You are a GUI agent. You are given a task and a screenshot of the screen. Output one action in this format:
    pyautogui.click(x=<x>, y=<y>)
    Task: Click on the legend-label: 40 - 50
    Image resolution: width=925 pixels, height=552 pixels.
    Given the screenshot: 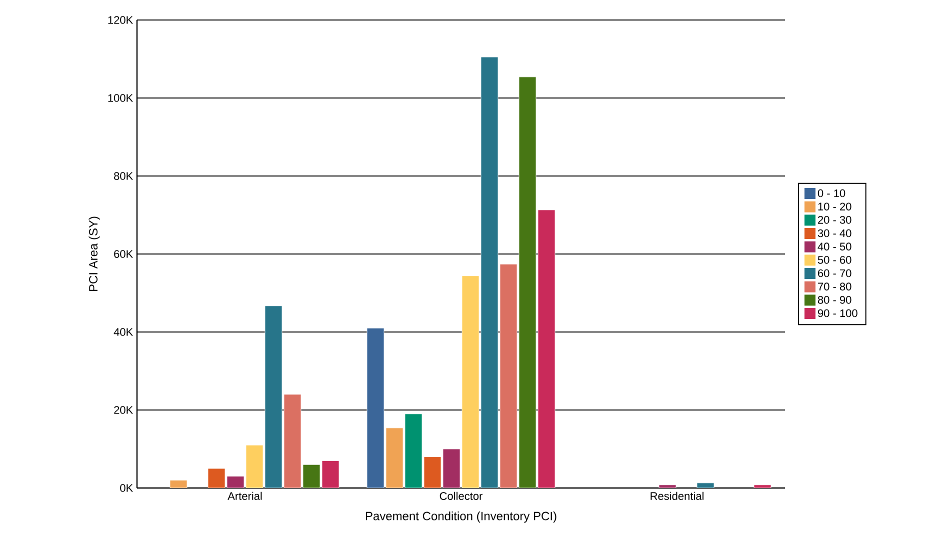 What is the action you would take?
    pyautogui.click(x=835, y=246)
    